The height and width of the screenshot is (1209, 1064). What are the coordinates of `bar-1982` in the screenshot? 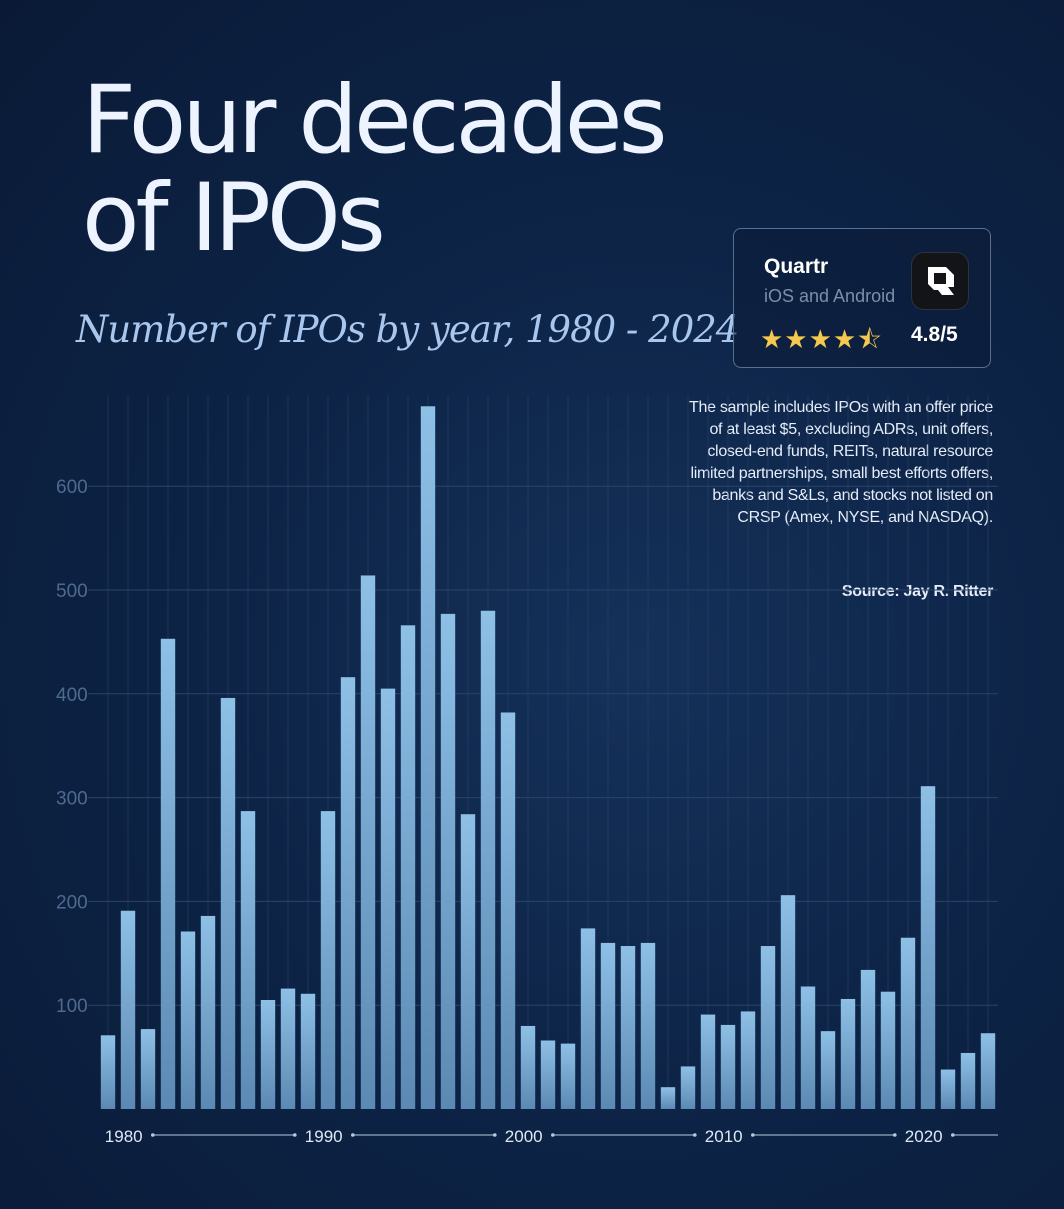 It's located at (148, 1069).